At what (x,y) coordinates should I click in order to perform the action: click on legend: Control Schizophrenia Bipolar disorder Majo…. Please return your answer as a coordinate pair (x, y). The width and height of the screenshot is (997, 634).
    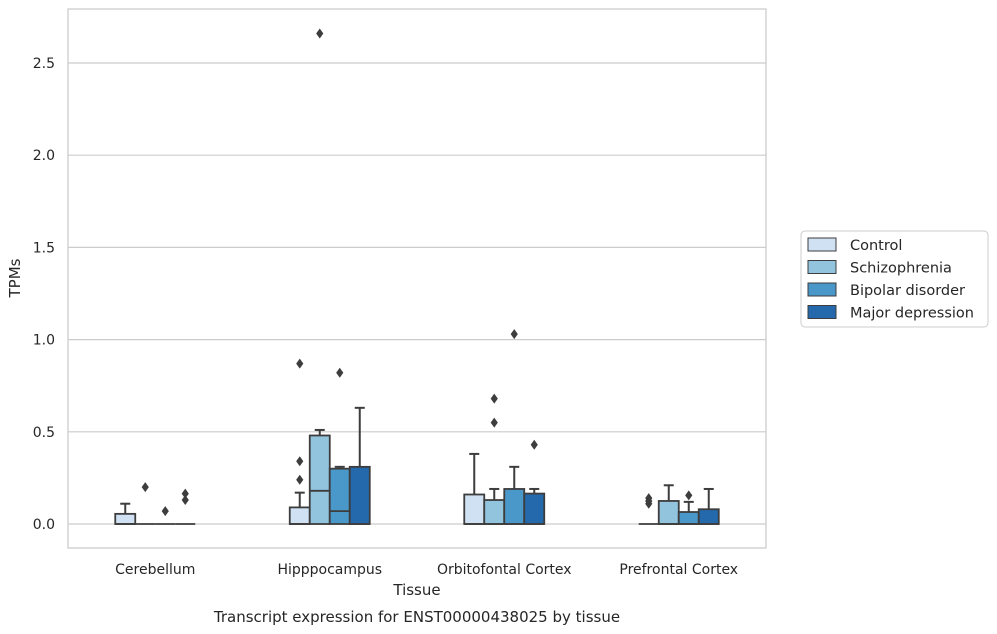
    Looking at the image, I should click on (894, 279).